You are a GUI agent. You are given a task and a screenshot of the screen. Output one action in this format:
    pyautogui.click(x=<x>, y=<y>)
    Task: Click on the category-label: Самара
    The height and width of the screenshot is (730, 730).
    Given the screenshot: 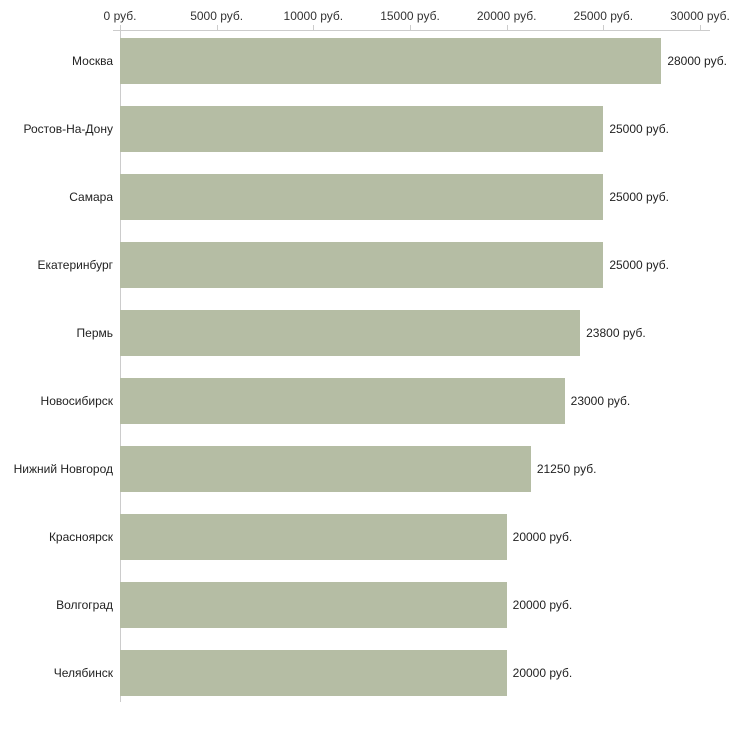 What is the action you would take?
    pyautogui.click(x=91, y=197)
    